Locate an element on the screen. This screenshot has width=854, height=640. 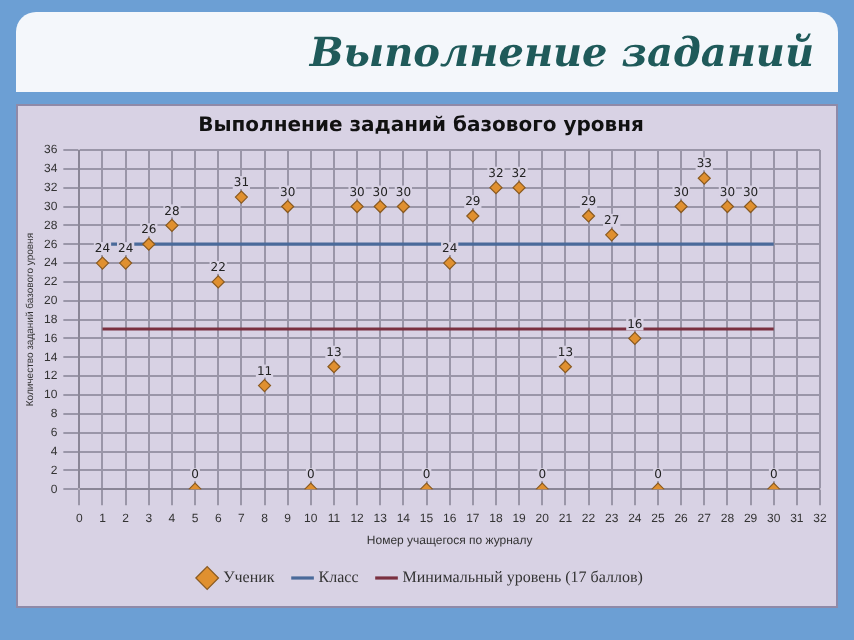
legend-label: Ученик is located at coordinates (249, 577).